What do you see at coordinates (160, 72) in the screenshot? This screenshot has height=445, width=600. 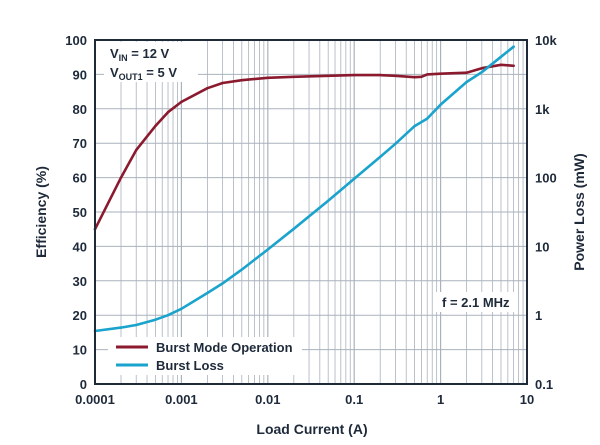 I see `vout-rest: = 5 V` at bounding box center [160, 72].